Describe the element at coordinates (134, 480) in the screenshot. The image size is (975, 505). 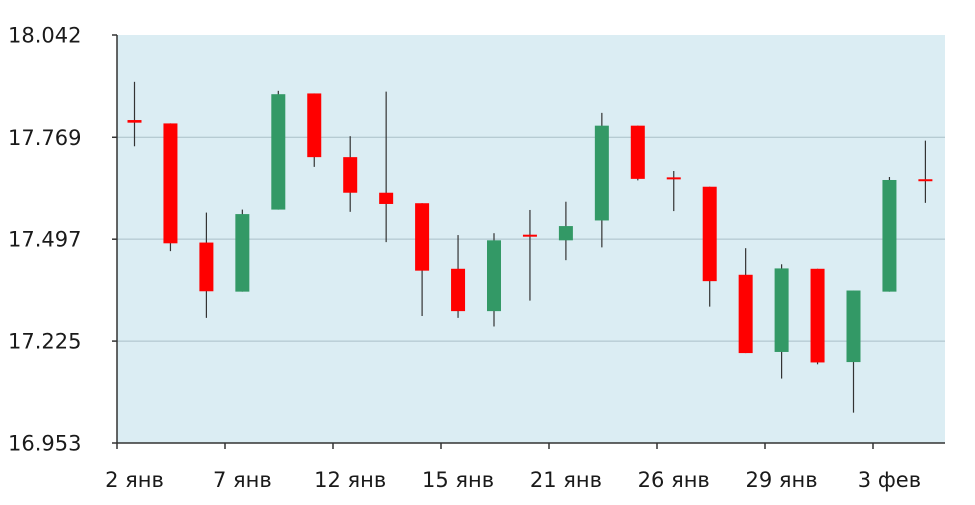
I see `x-tick-label: 2 янв` at that location.